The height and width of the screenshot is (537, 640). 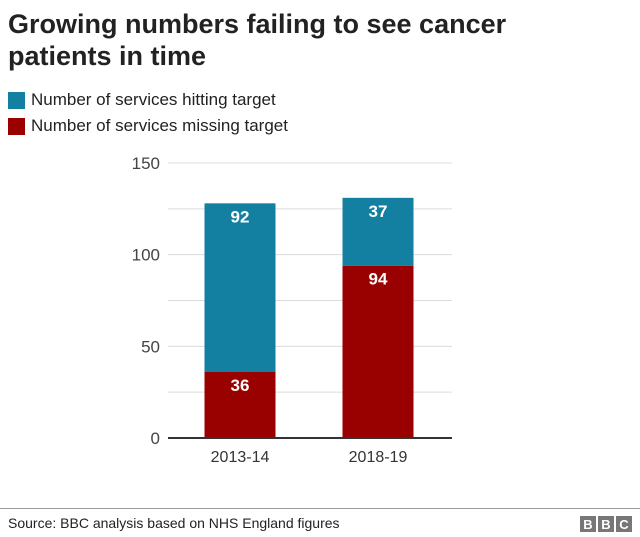 What do you see at coordinates (378, 211) in the screenshot?
I see `data-label: 37` at bounding box center [378, 211].